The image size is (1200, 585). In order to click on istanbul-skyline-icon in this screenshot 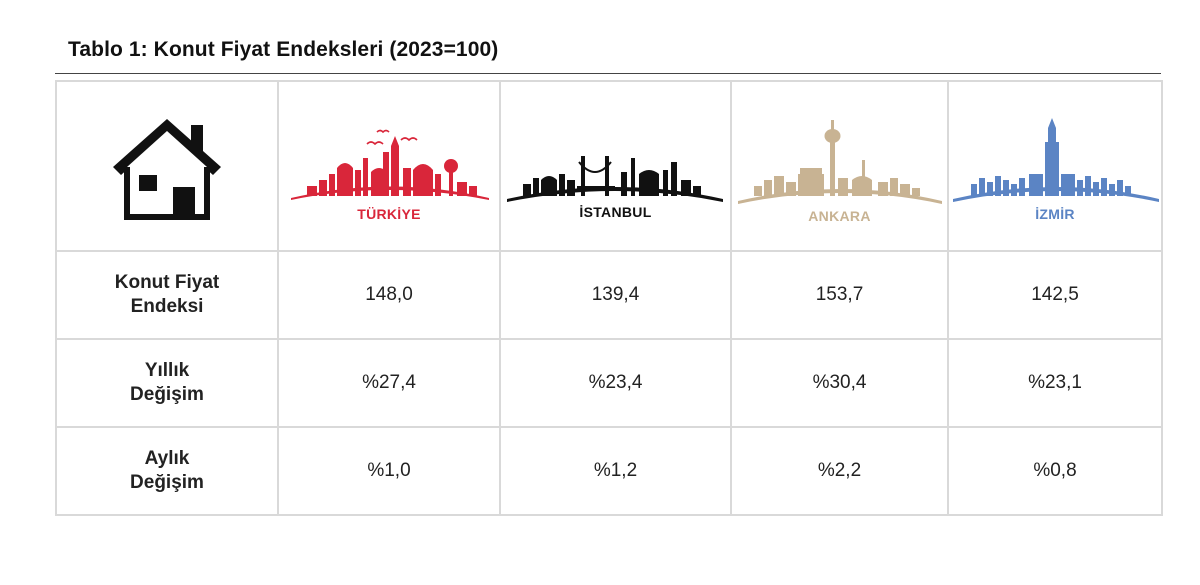, I will do `click(615, 179)`.